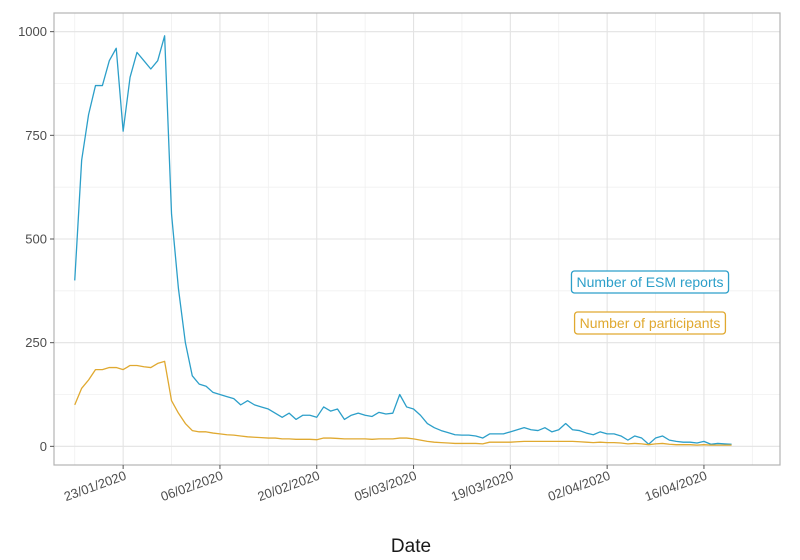  I want to click on legend-entry: Number of ESM reports, so click(650, 282).